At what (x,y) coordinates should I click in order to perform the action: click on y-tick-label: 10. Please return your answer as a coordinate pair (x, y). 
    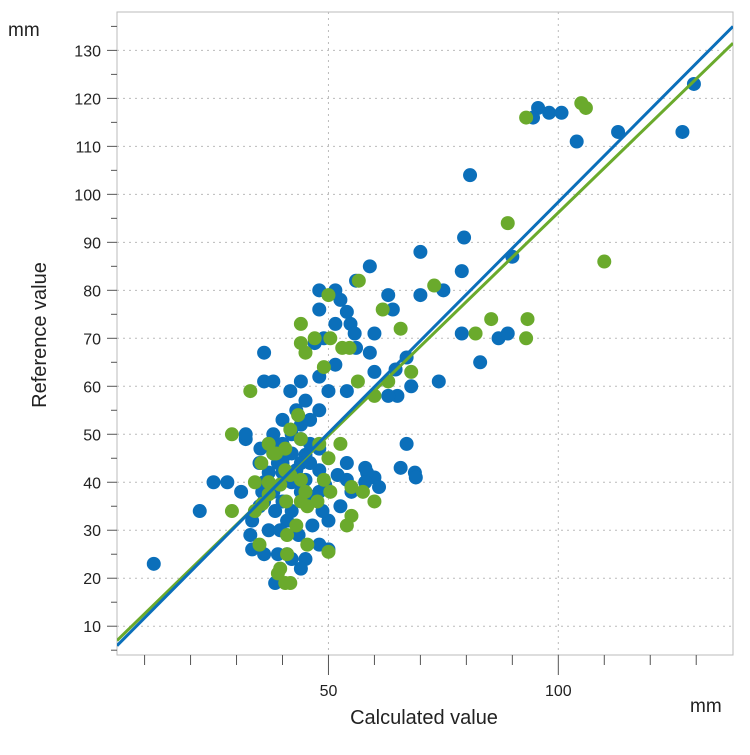
    Looking at the image, I should click on (92, 627).